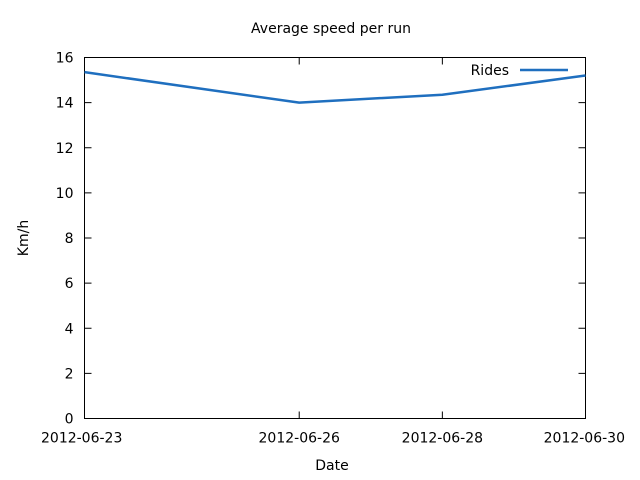 The height and width of the screenshot is (480, 640). I want to click on y-tick-label: 6, so click(69, 284).